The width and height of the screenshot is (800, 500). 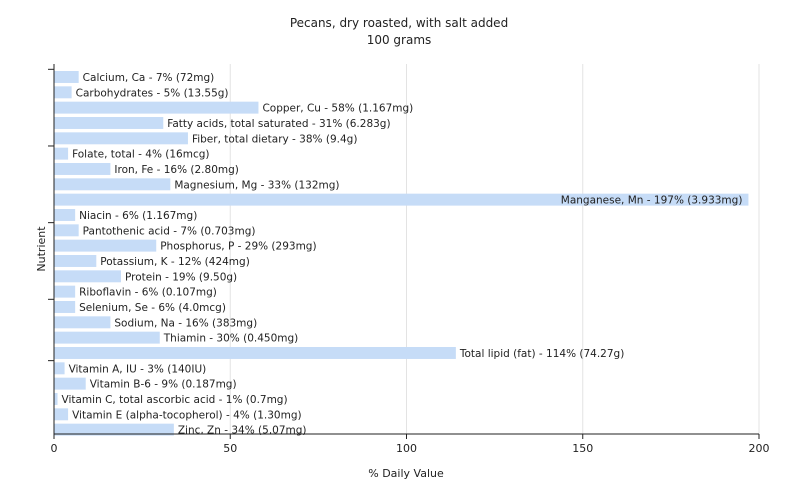 What do you see at coordinates (399, 23) in the screenshot?
I see `chart-title: Pecans, dry roasted, with salt added` at bounding box center [399, 23].